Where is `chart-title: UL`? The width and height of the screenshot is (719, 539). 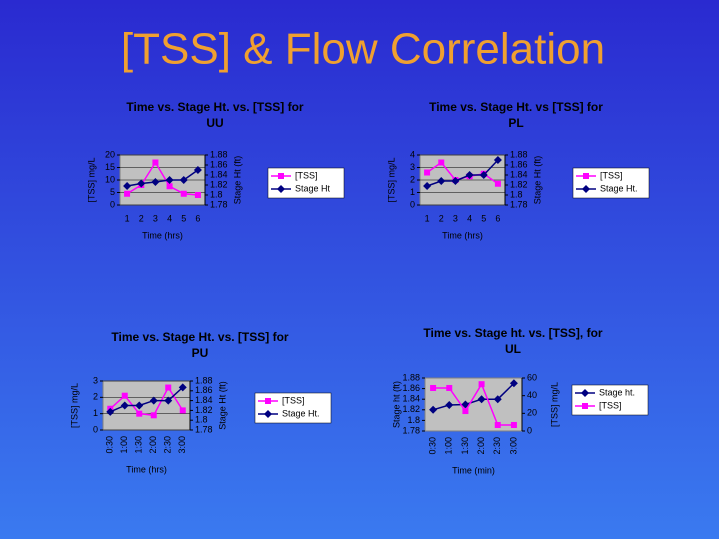 chart-title: UL is located at coordinates (513, 349).